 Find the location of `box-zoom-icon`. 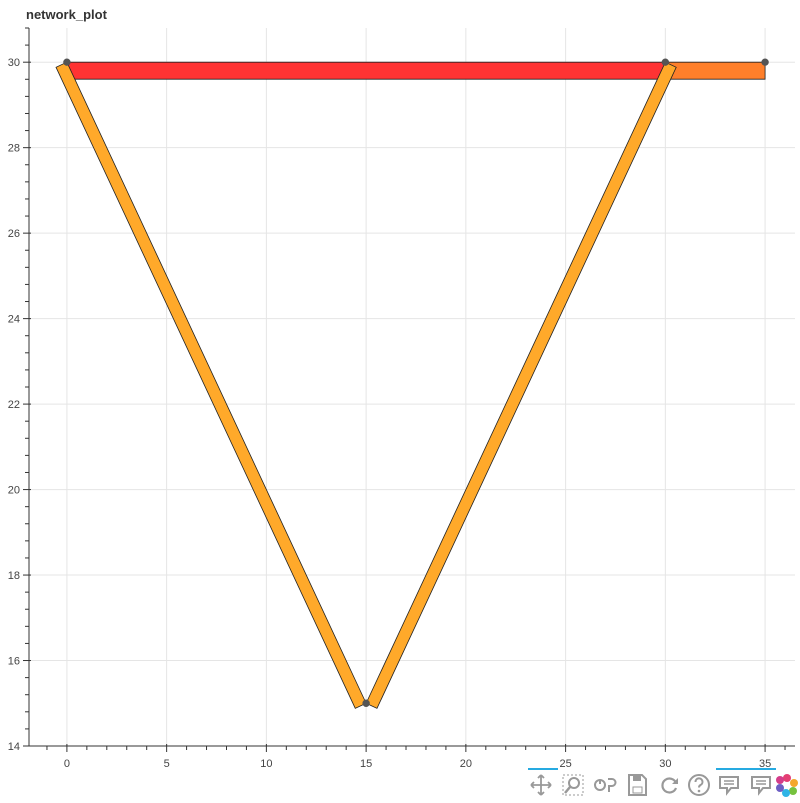

box-zoom-icon is located at coordinates (573, 785).